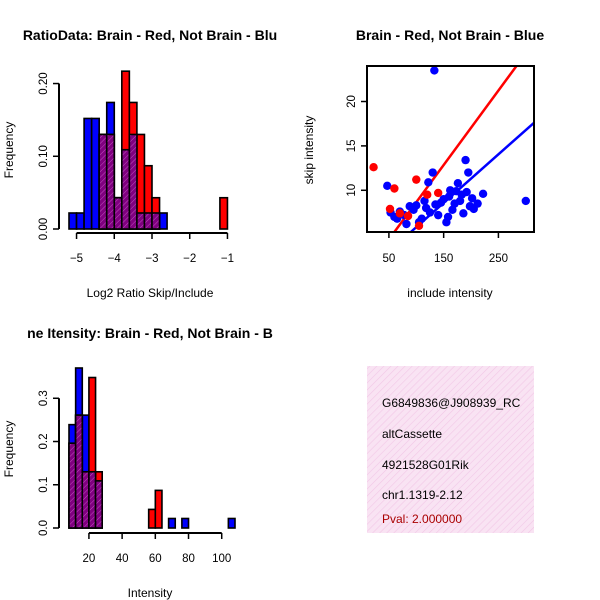 The width and height of the screenshot is (600, 600). Describe the element at coordinates (44, 83) in the screenshot. I see `ratio-histogram-y-tick-label: 0.20` at that location.